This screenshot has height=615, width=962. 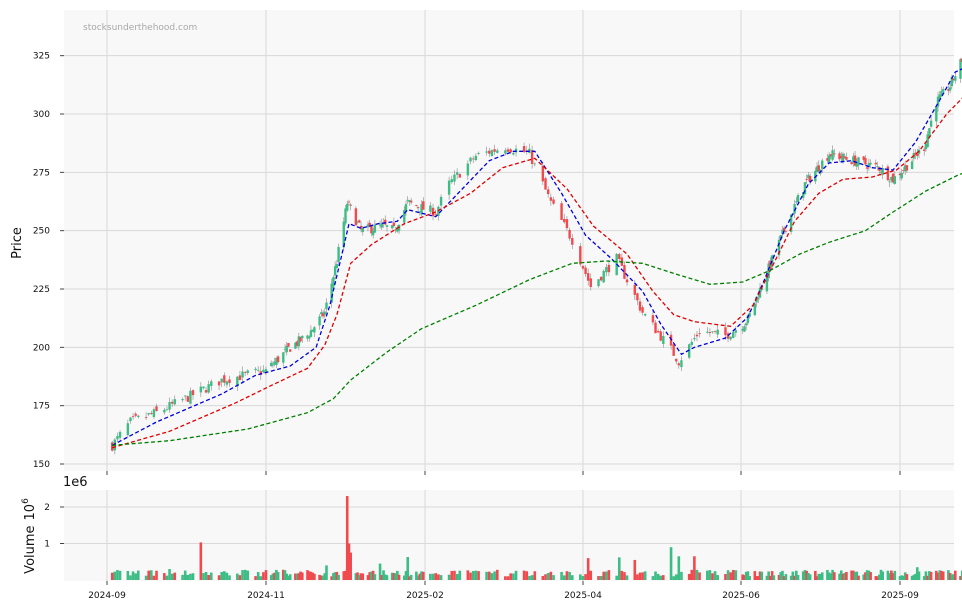 I want to click on price-y-tick-label: 200, so click(x=41, y=348).